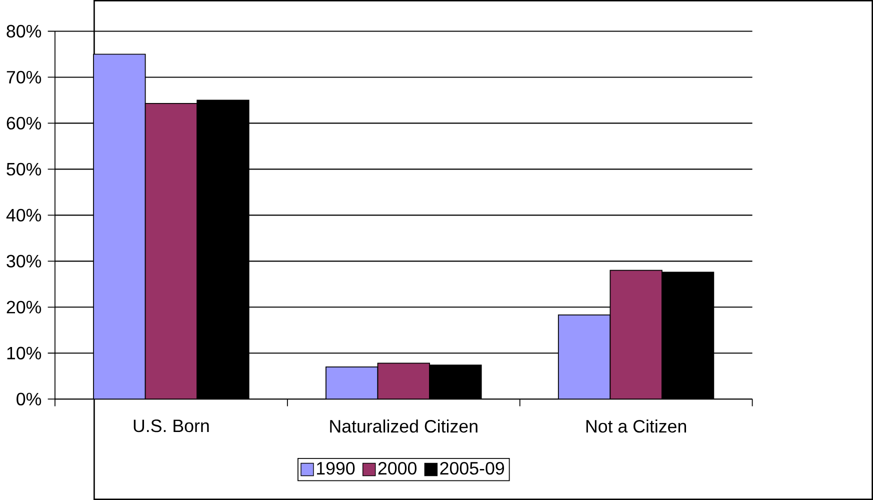 This screenshot has height=500, width=873. I want to click on y-tick-label: 20%, so click(24, 307).